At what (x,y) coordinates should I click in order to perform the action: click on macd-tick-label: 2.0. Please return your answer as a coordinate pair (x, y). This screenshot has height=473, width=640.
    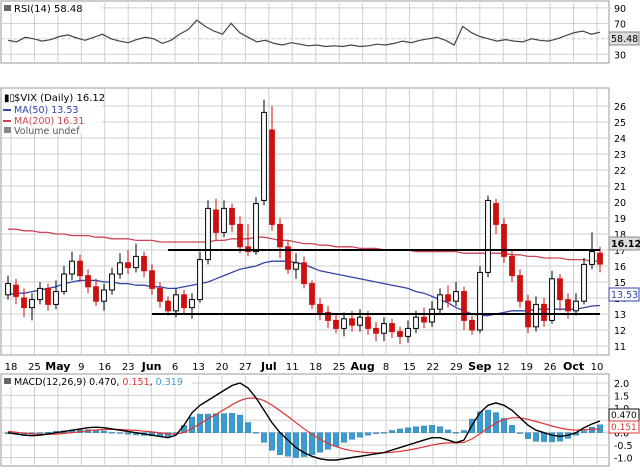
    Looking at the image, I should click on (621, 384).